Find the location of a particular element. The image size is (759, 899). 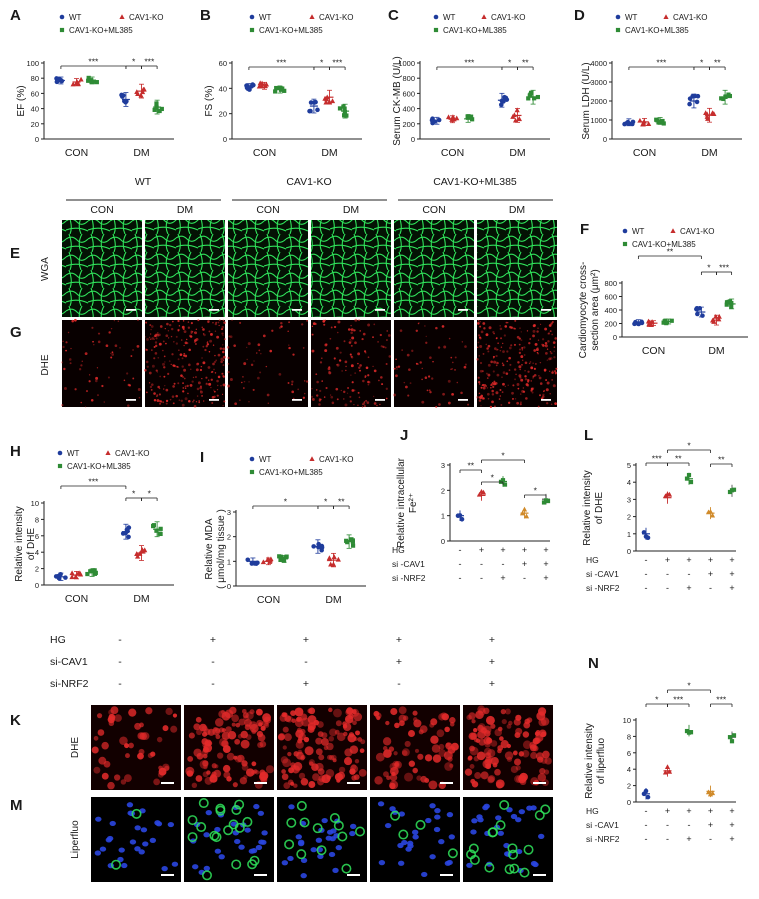

legend-label: WT is located at coordinates (265, 459).